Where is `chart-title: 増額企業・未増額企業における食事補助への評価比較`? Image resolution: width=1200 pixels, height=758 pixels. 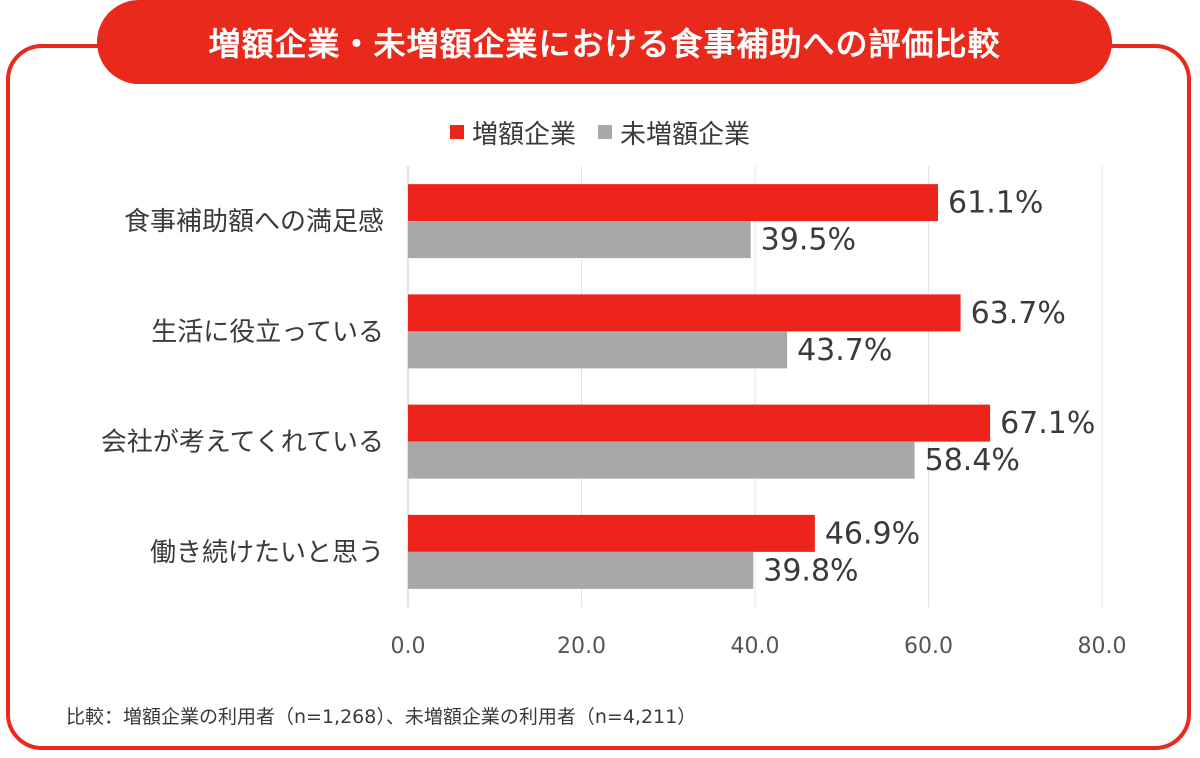 chart-title: 増額企業・未増額企業における食事補助への評価比較 is located at coordinates (604, 42).